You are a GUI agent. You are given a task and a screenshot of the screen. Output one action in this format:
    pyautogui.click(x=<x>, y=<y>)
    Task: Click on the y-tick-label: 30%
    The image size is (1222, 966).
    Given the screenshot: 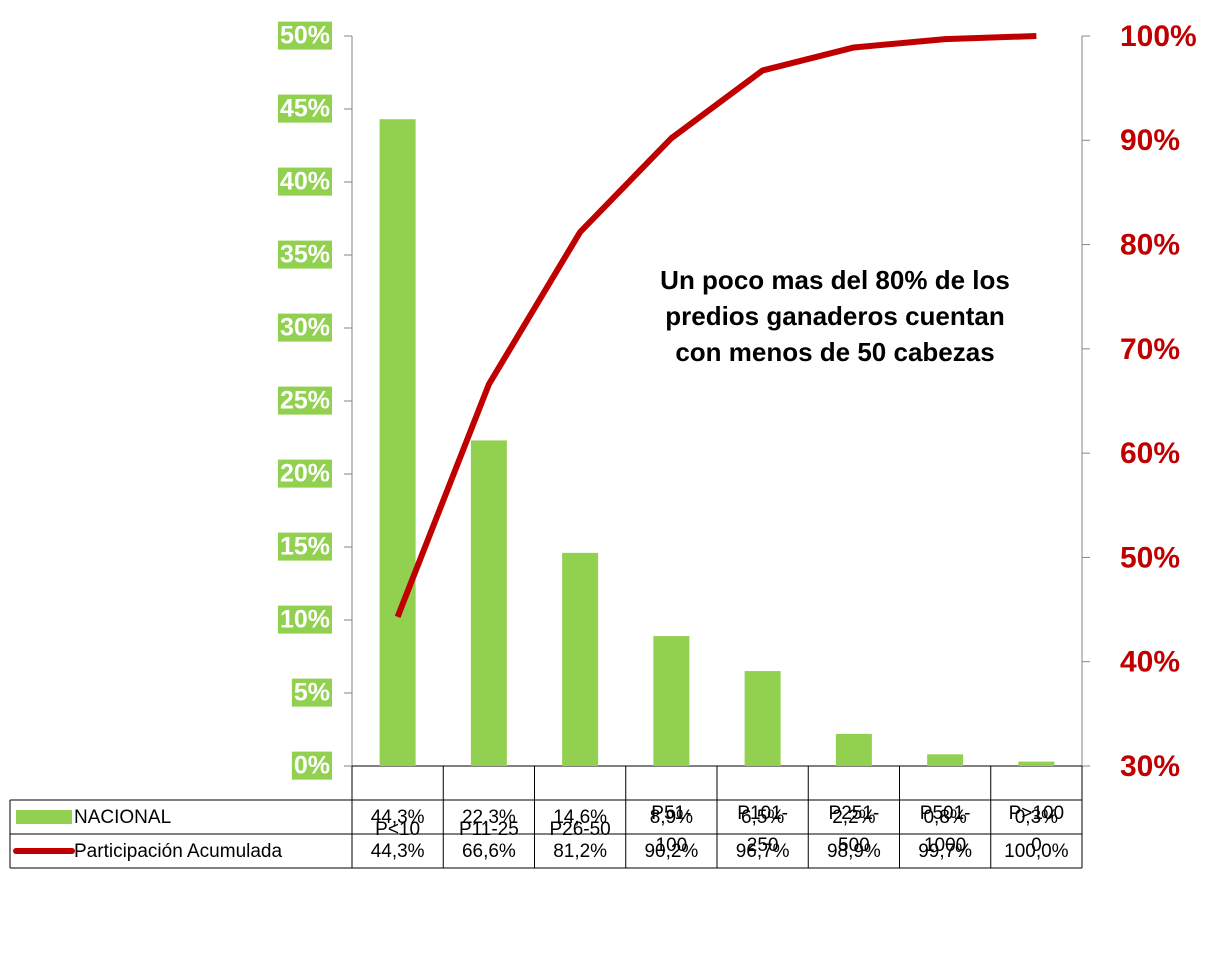 What is the action you would take?
    pyautogui.click(x=305, y=328)
    